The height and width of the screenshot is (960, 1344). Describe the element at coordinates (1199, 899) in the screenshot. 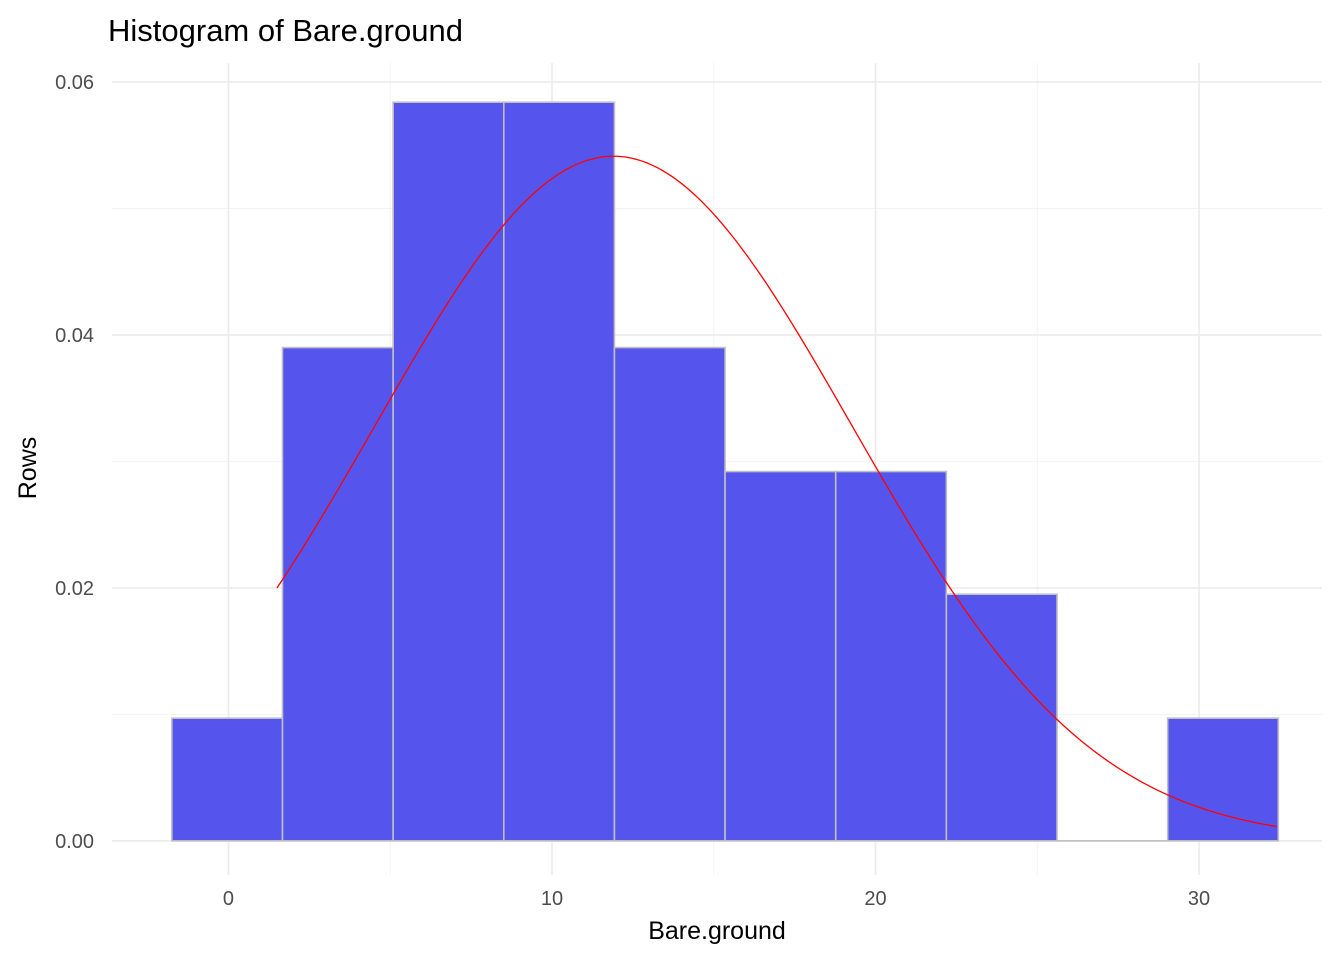

I see `x-tick-label: 30` at that location.